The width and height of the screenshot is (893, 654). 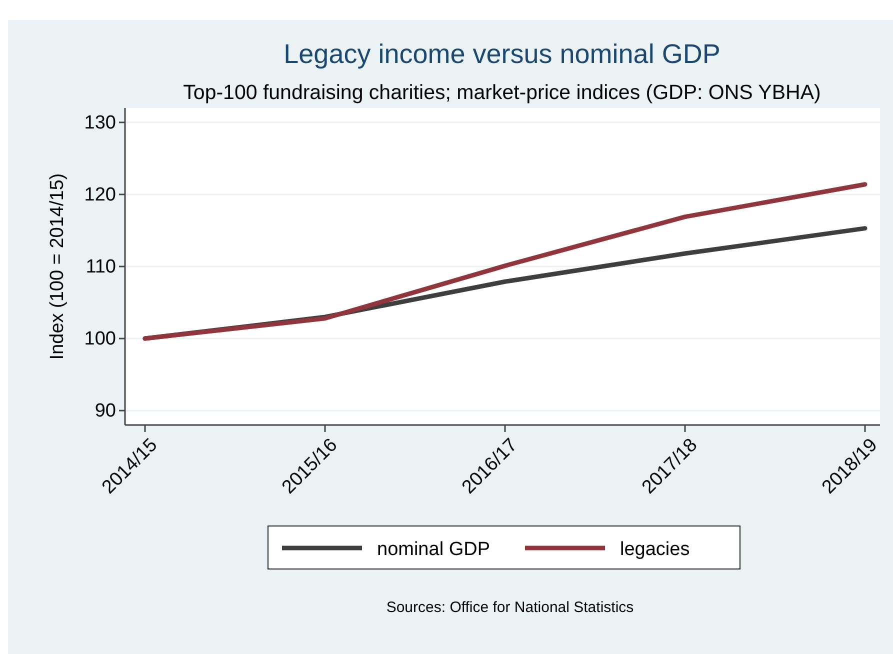 What do you see at coordinates (655, 549) in the screenshot?
I see `legend-label: legacies` at bounding box center [655, 549].